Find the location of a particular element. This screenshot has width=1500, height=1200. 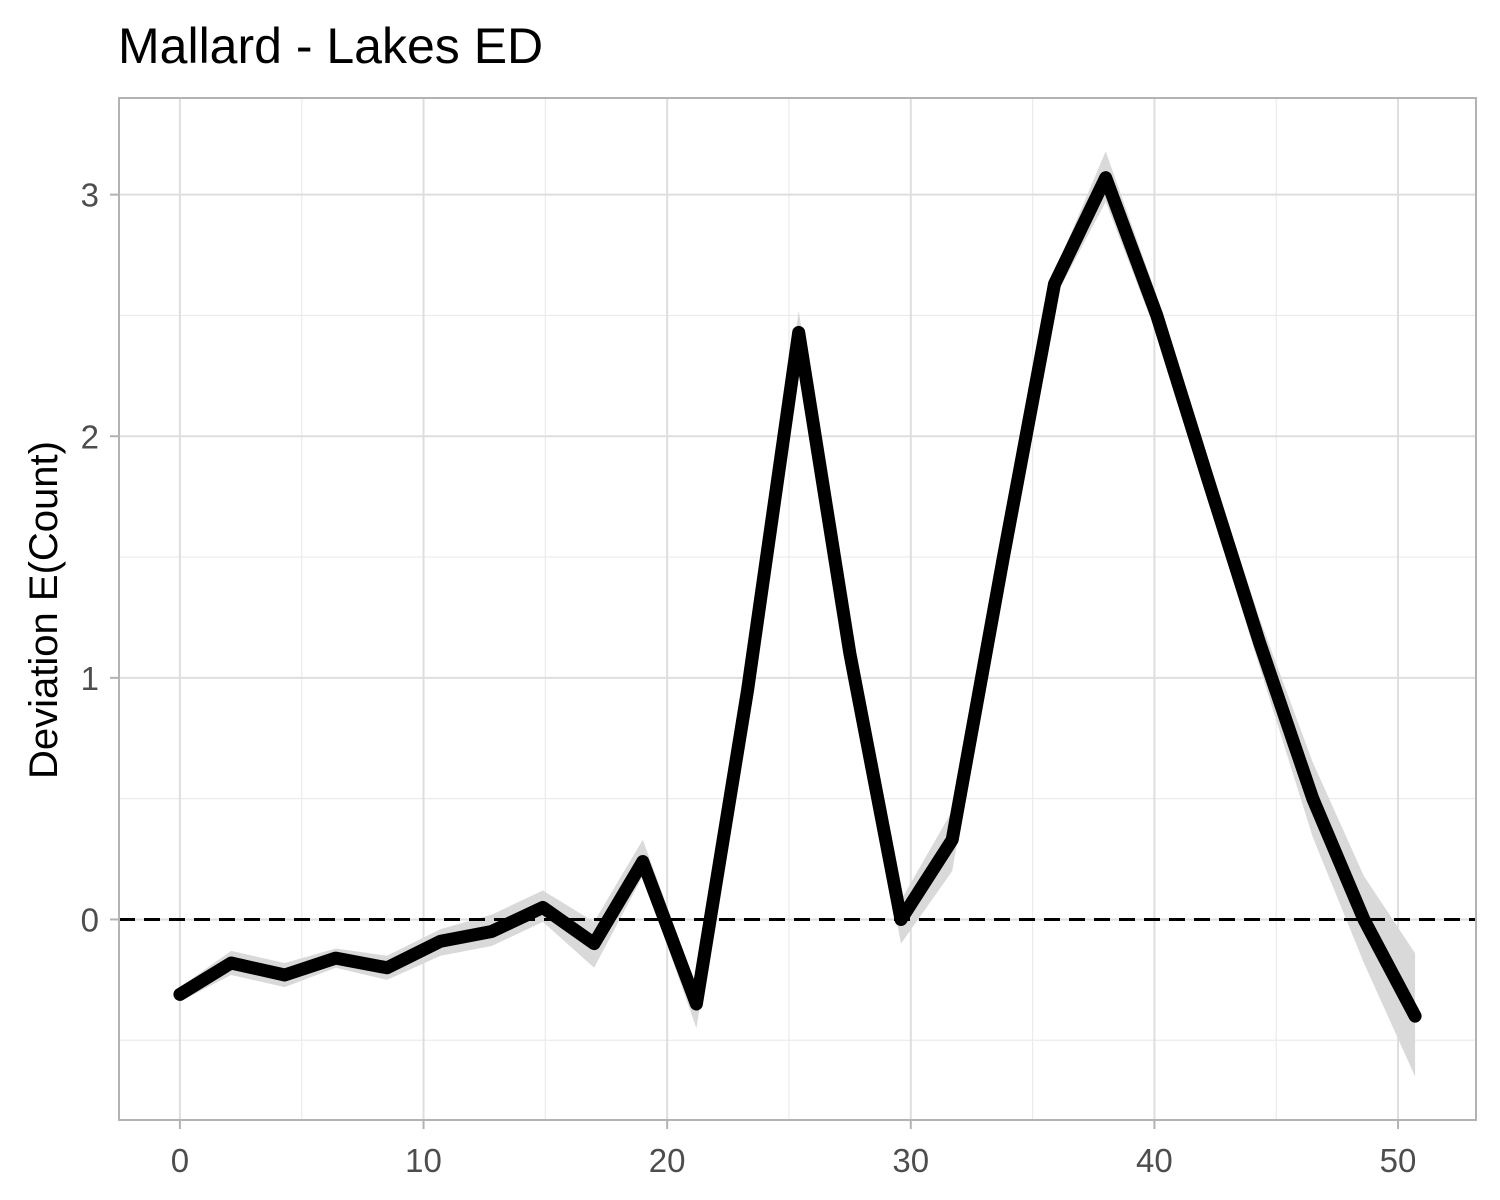

x-tick-label: 10 is located at coordinates (423, 1160).